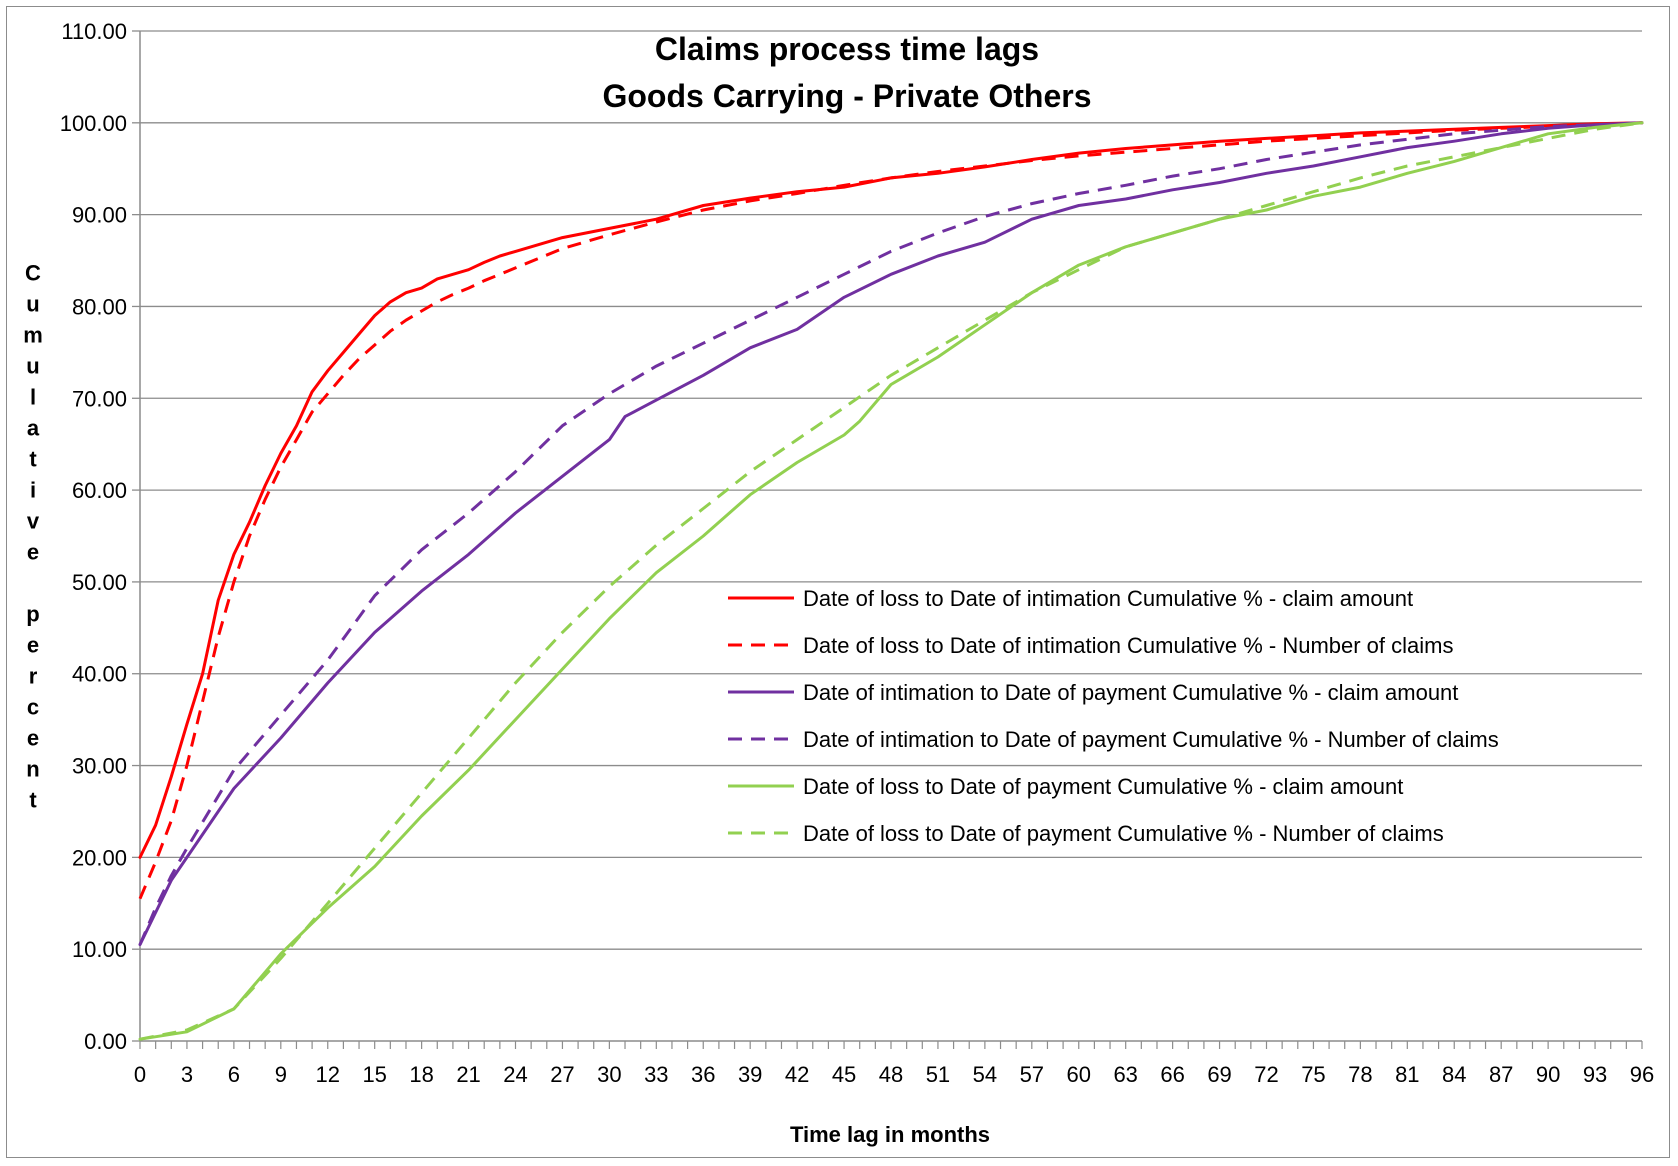 This screenshot has width=1678, height=1166. What do you see at coordinates (750, 1074) in the screenshot?
I see `x-tick-label: 39` at bounding box center [750, 1074].